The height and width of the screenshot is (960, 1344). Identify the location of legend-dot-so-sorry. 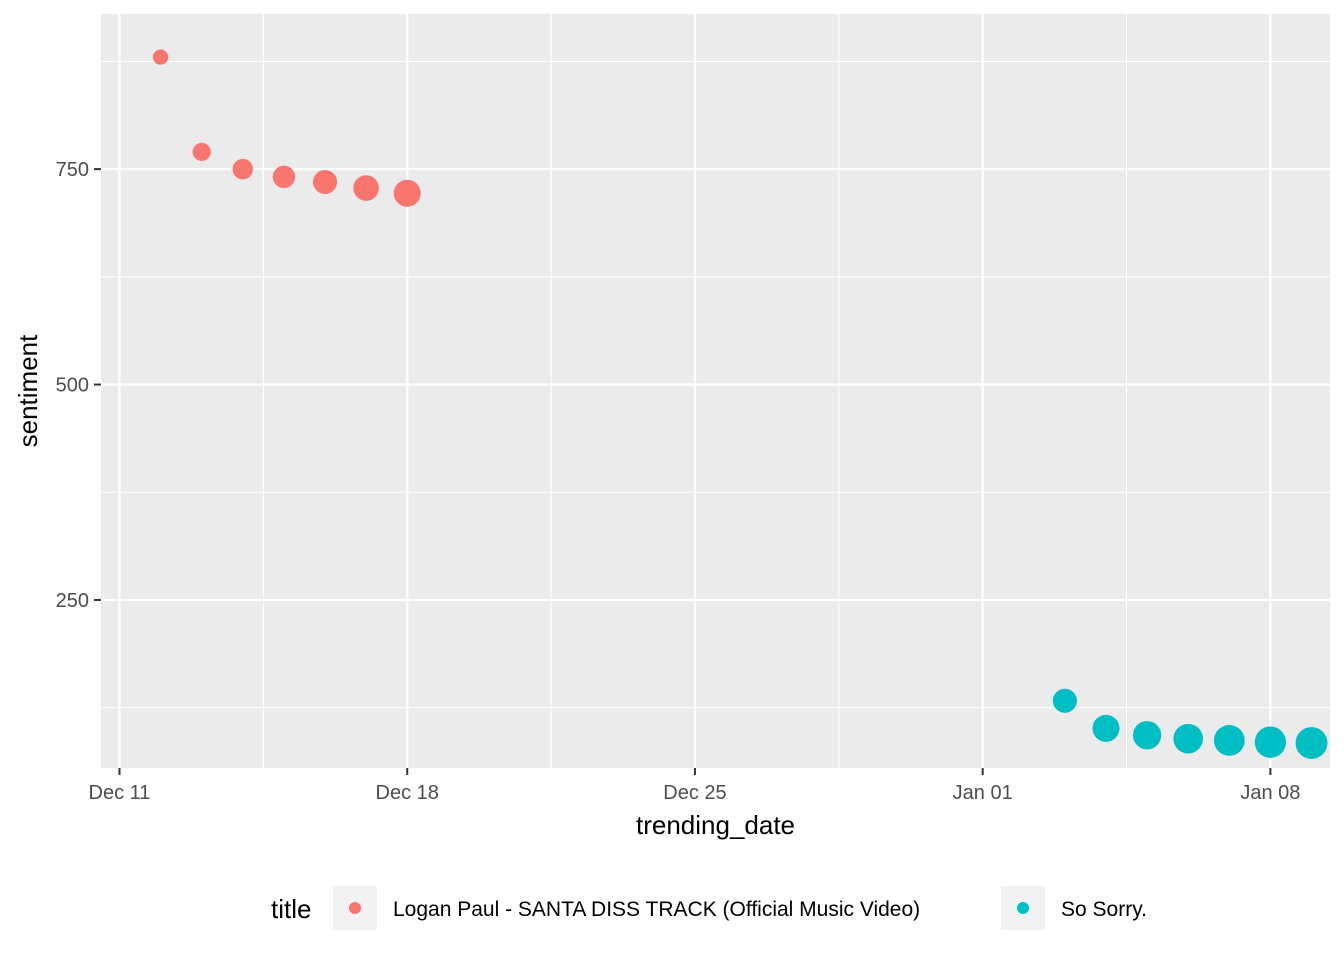
(1023, 908).